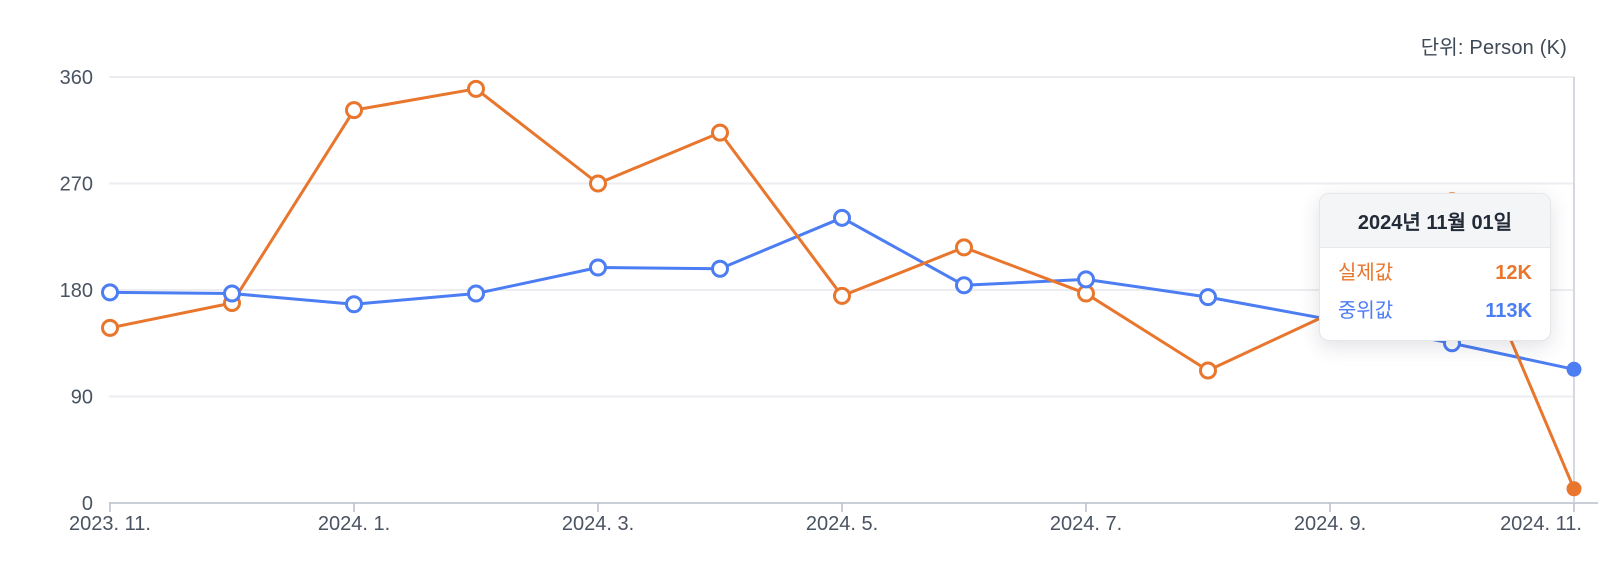 This screenshot has height=586, width=1614. What do you see at coordinates (598, 524) in the screenshot?
I see `x-axis-label: 2024. 3.` at bounding box center [598, 524].